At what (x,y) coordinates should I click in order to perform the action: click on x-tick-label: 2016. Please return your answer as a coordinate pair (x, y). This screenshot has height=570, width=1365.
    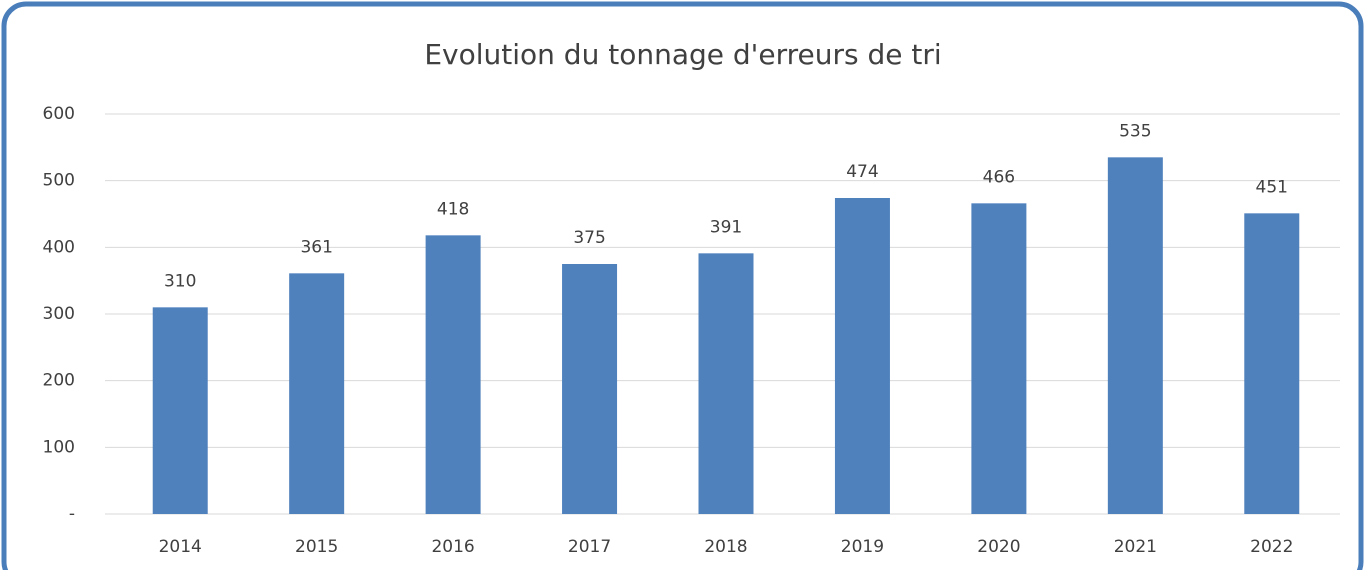
    Looking at the image, I should click on (452, 547).